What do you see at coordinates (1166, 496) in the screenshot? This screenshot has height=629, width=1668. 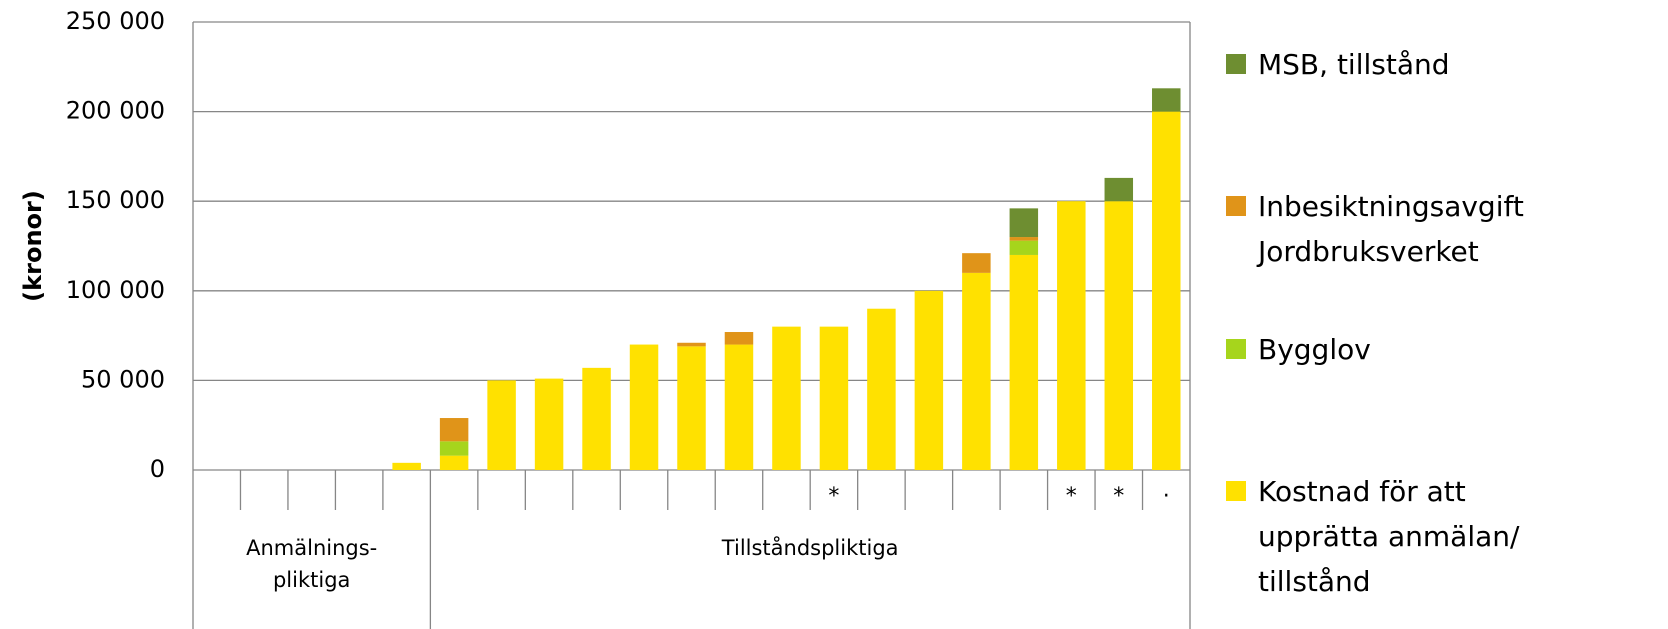 I see `x-tick-label: ·` at bounding box center [1166, 496].